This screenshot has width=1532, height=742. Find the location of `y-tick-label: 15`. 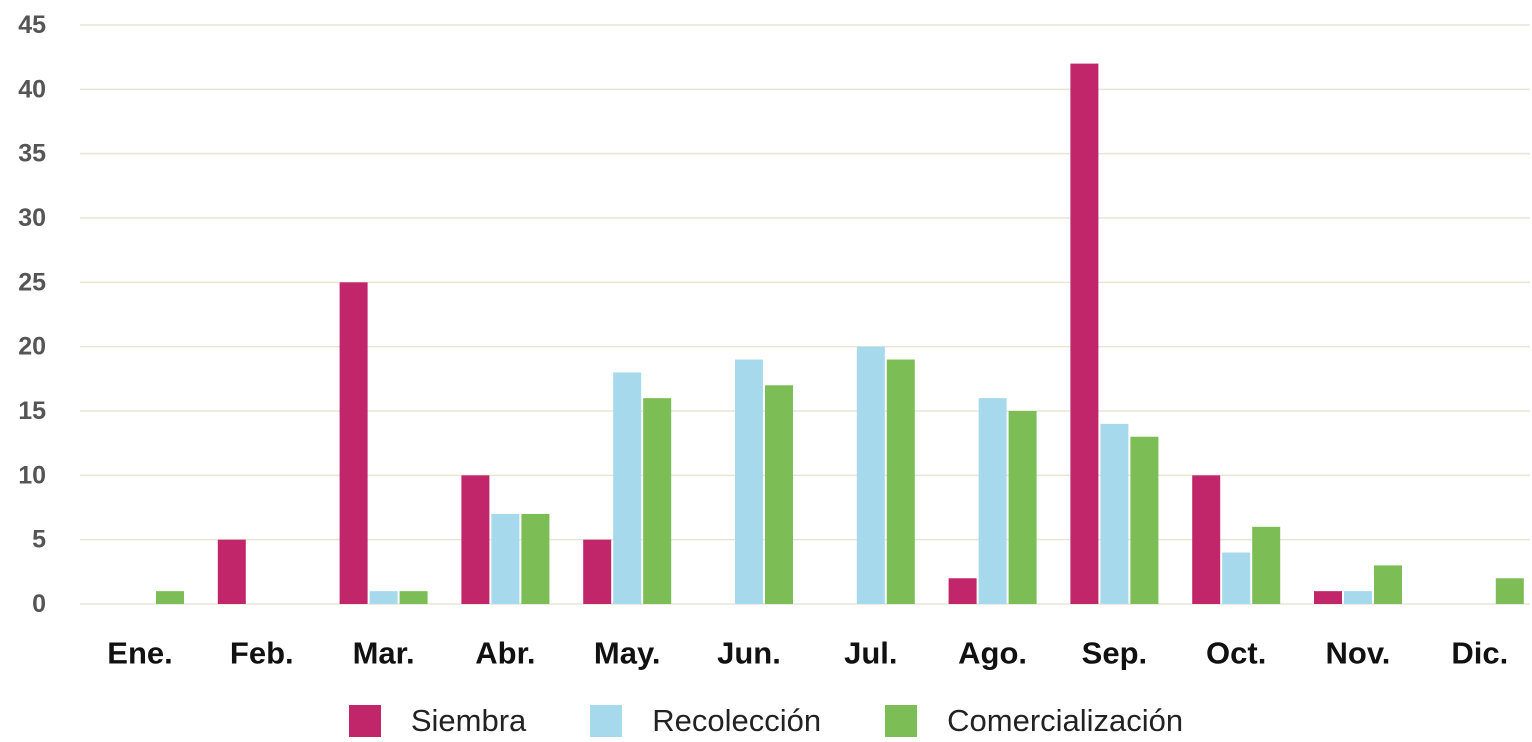

y-tick-label: 15 is located at coordinates (32, 411).